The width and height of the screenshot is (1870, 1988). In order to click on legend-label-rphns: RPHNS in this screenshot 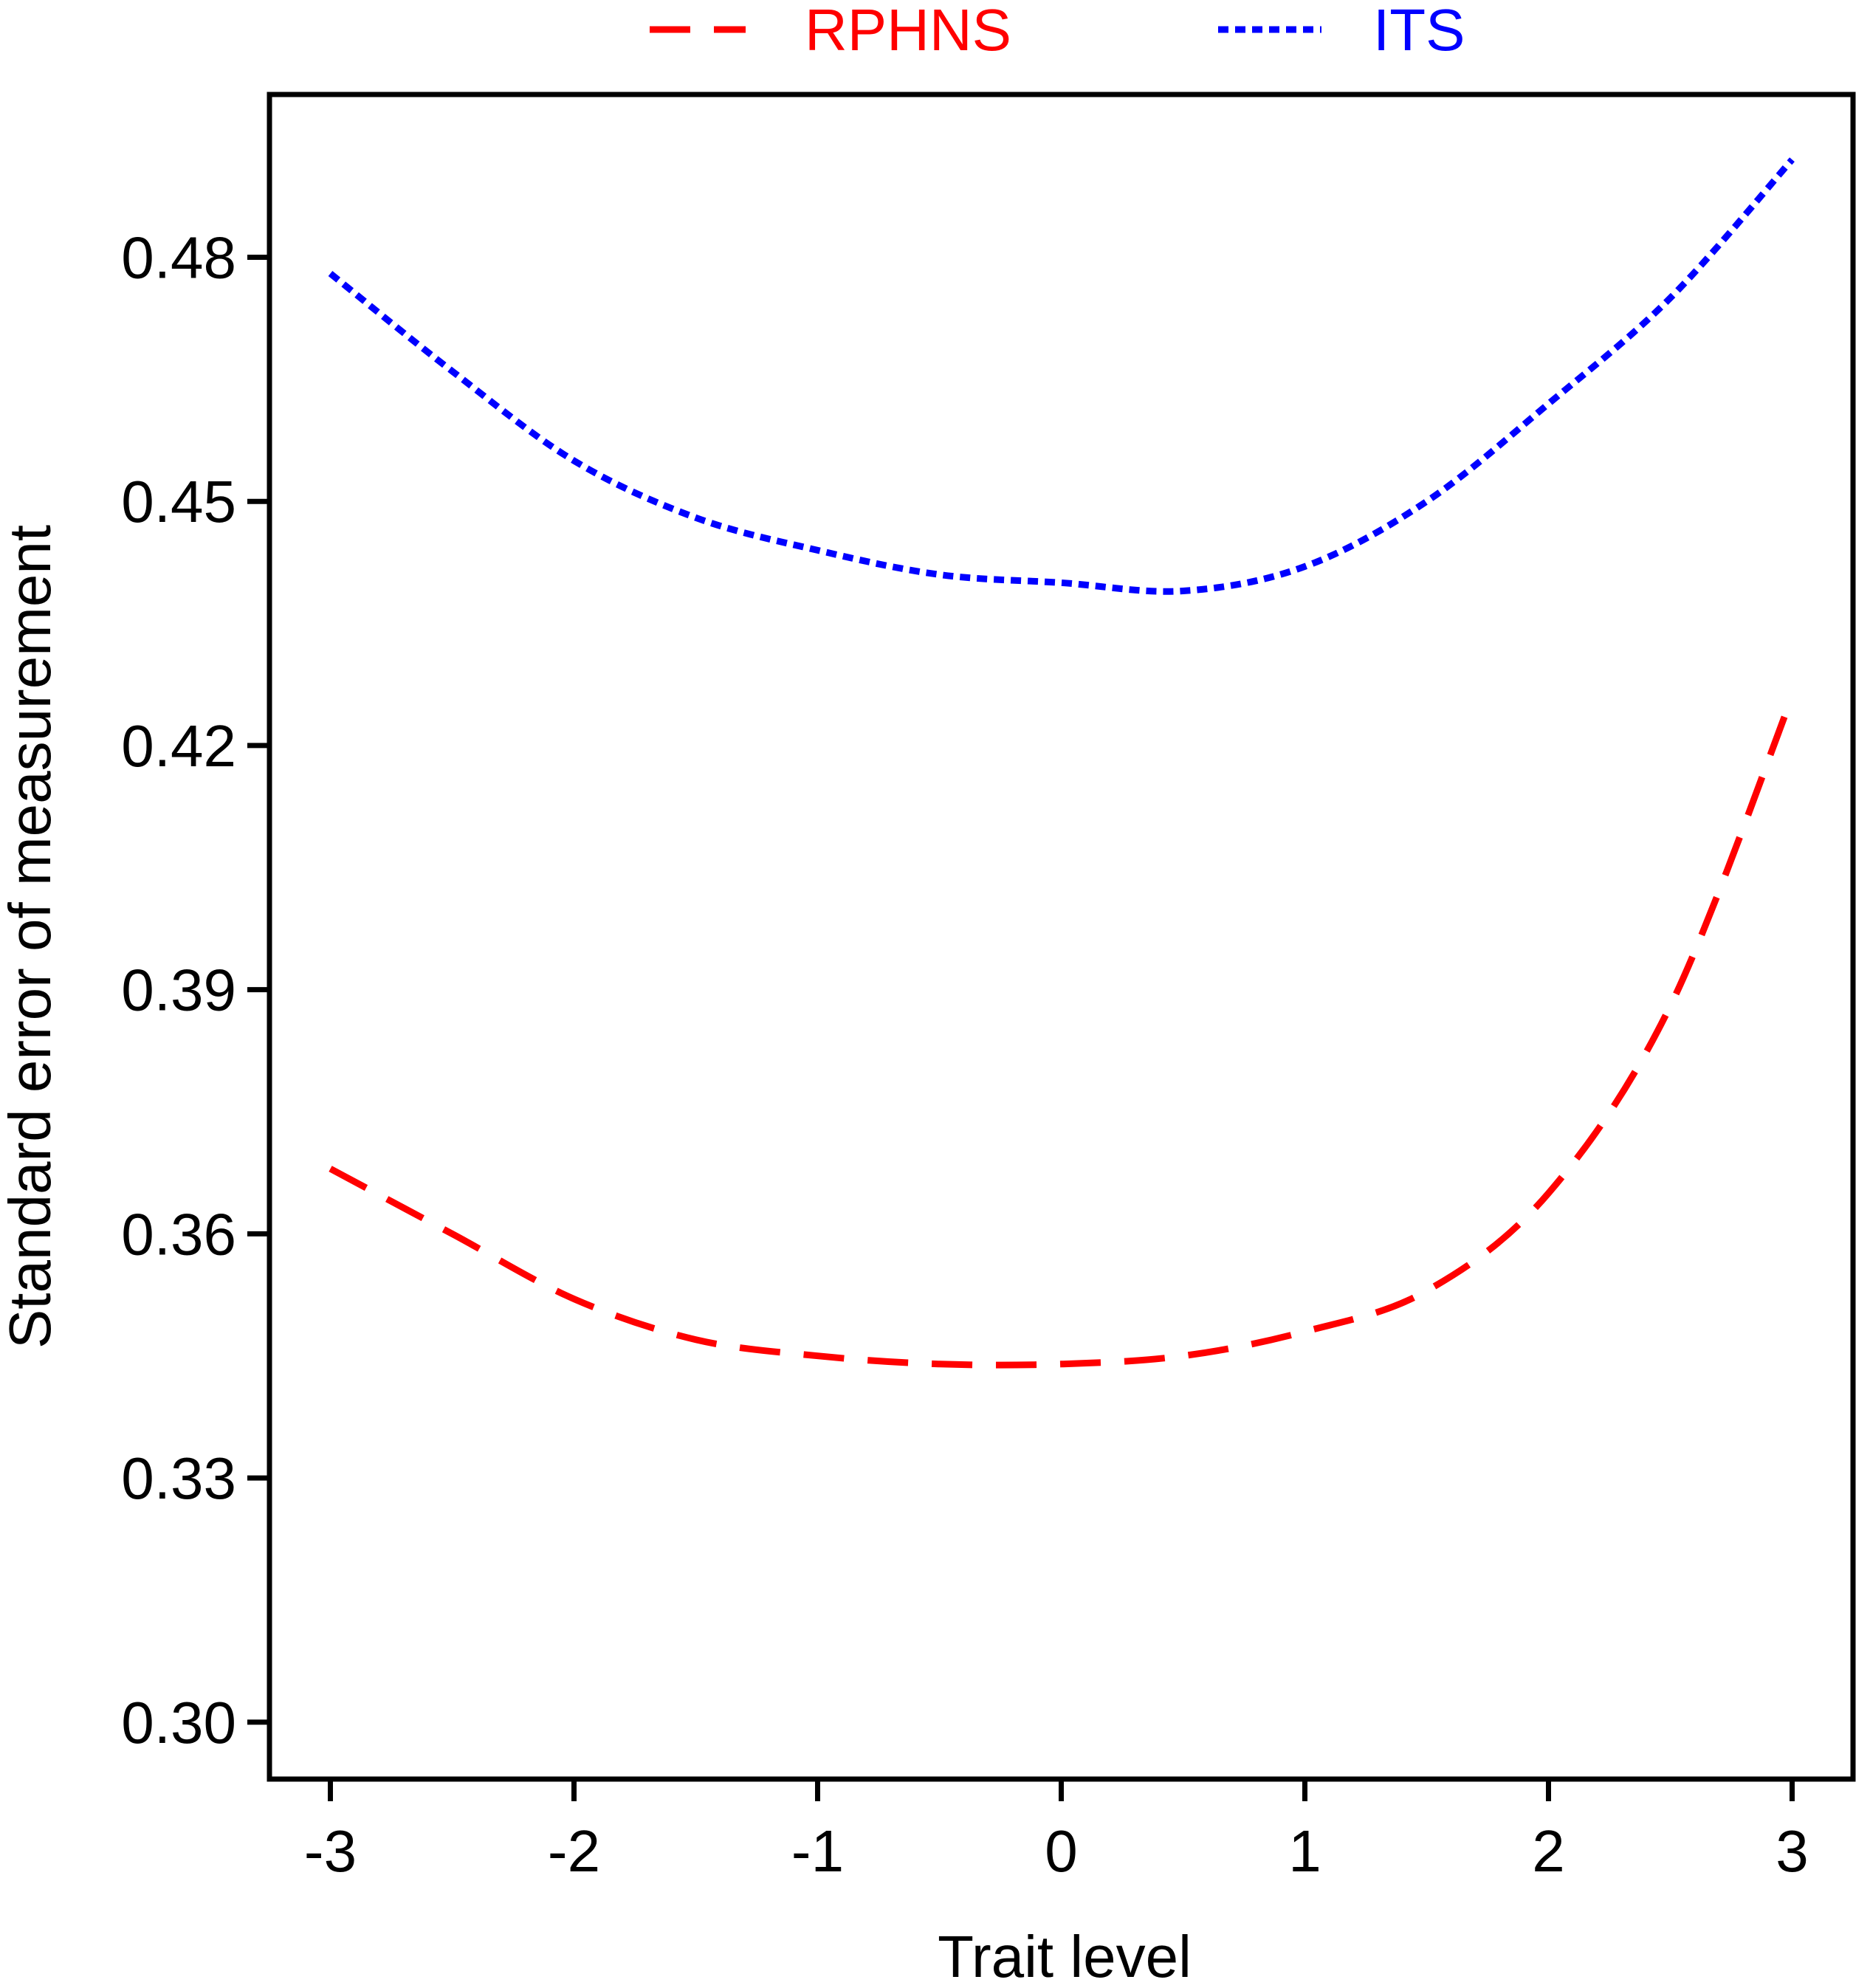, I will do `click(908, 32)`.